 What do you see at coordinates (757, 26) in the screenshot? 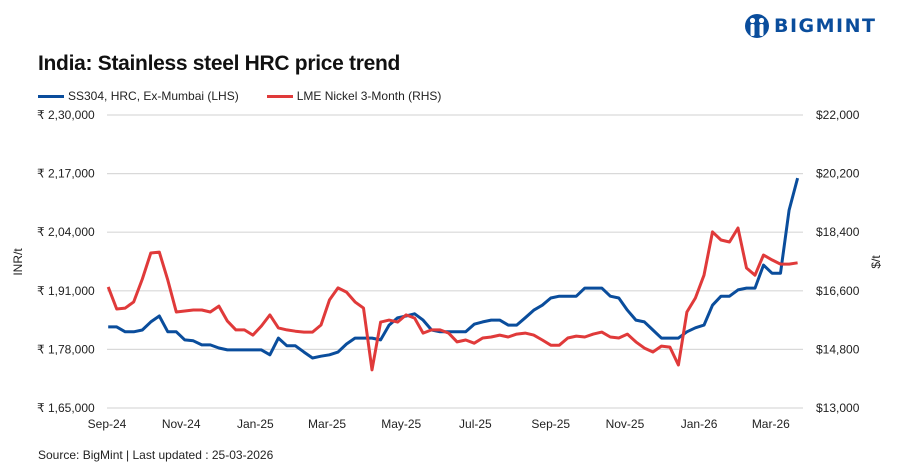
I see `bigmint-logo-icon` at bounding box center [757, 26].